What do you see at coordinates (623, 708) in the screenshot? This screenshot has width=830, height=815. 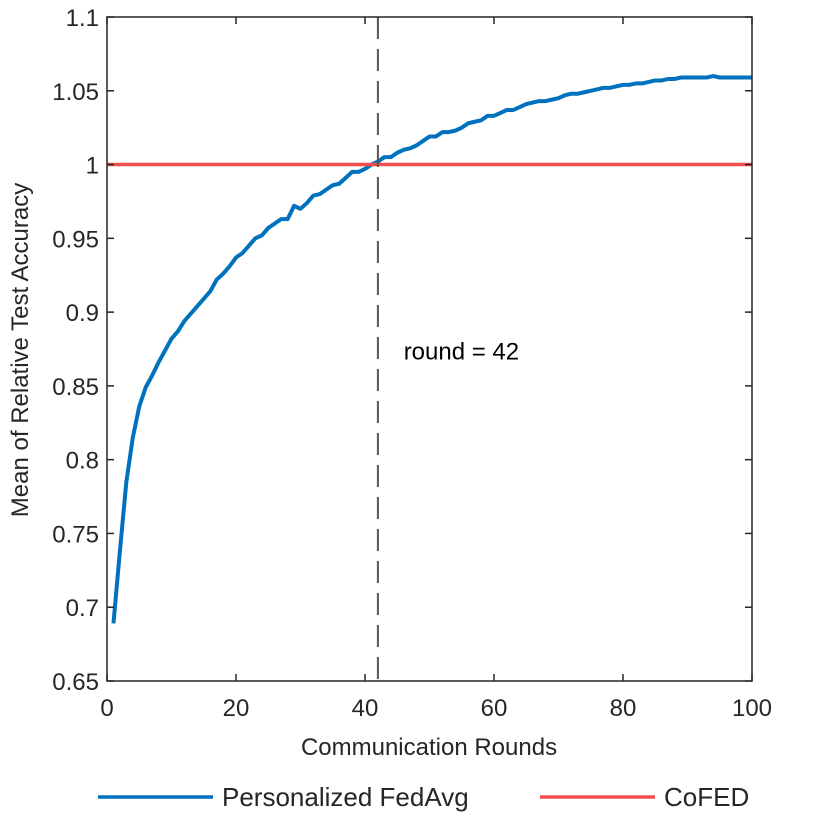 I see `x-tick-label: 80` at bounding box center [623, 708].